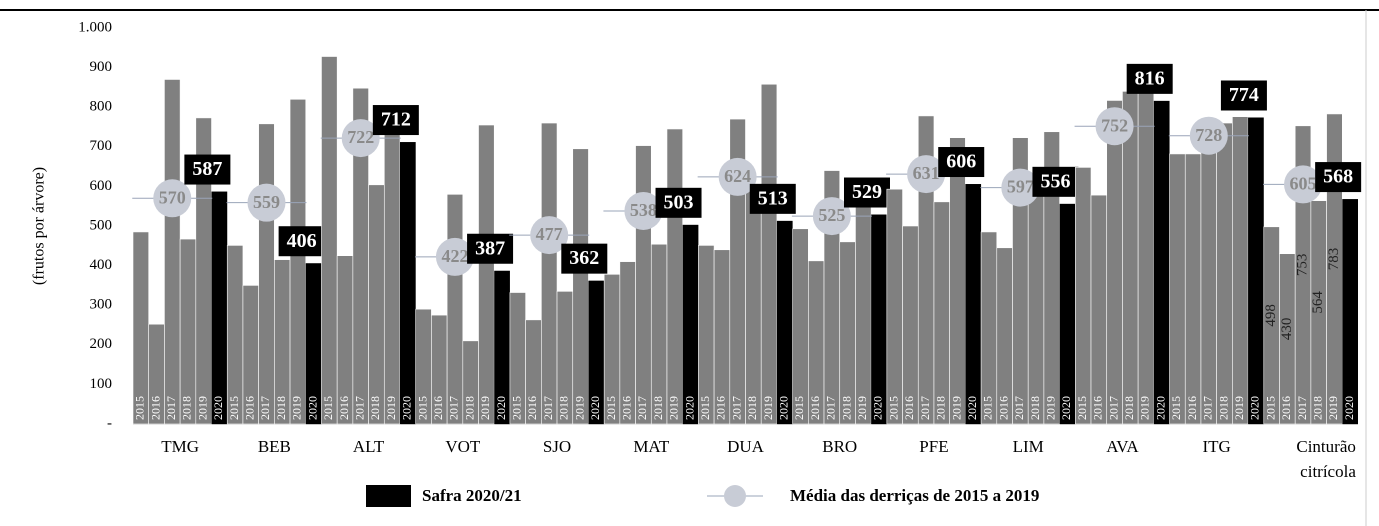  I want to click on average-label: 728, so click(1208, 135).